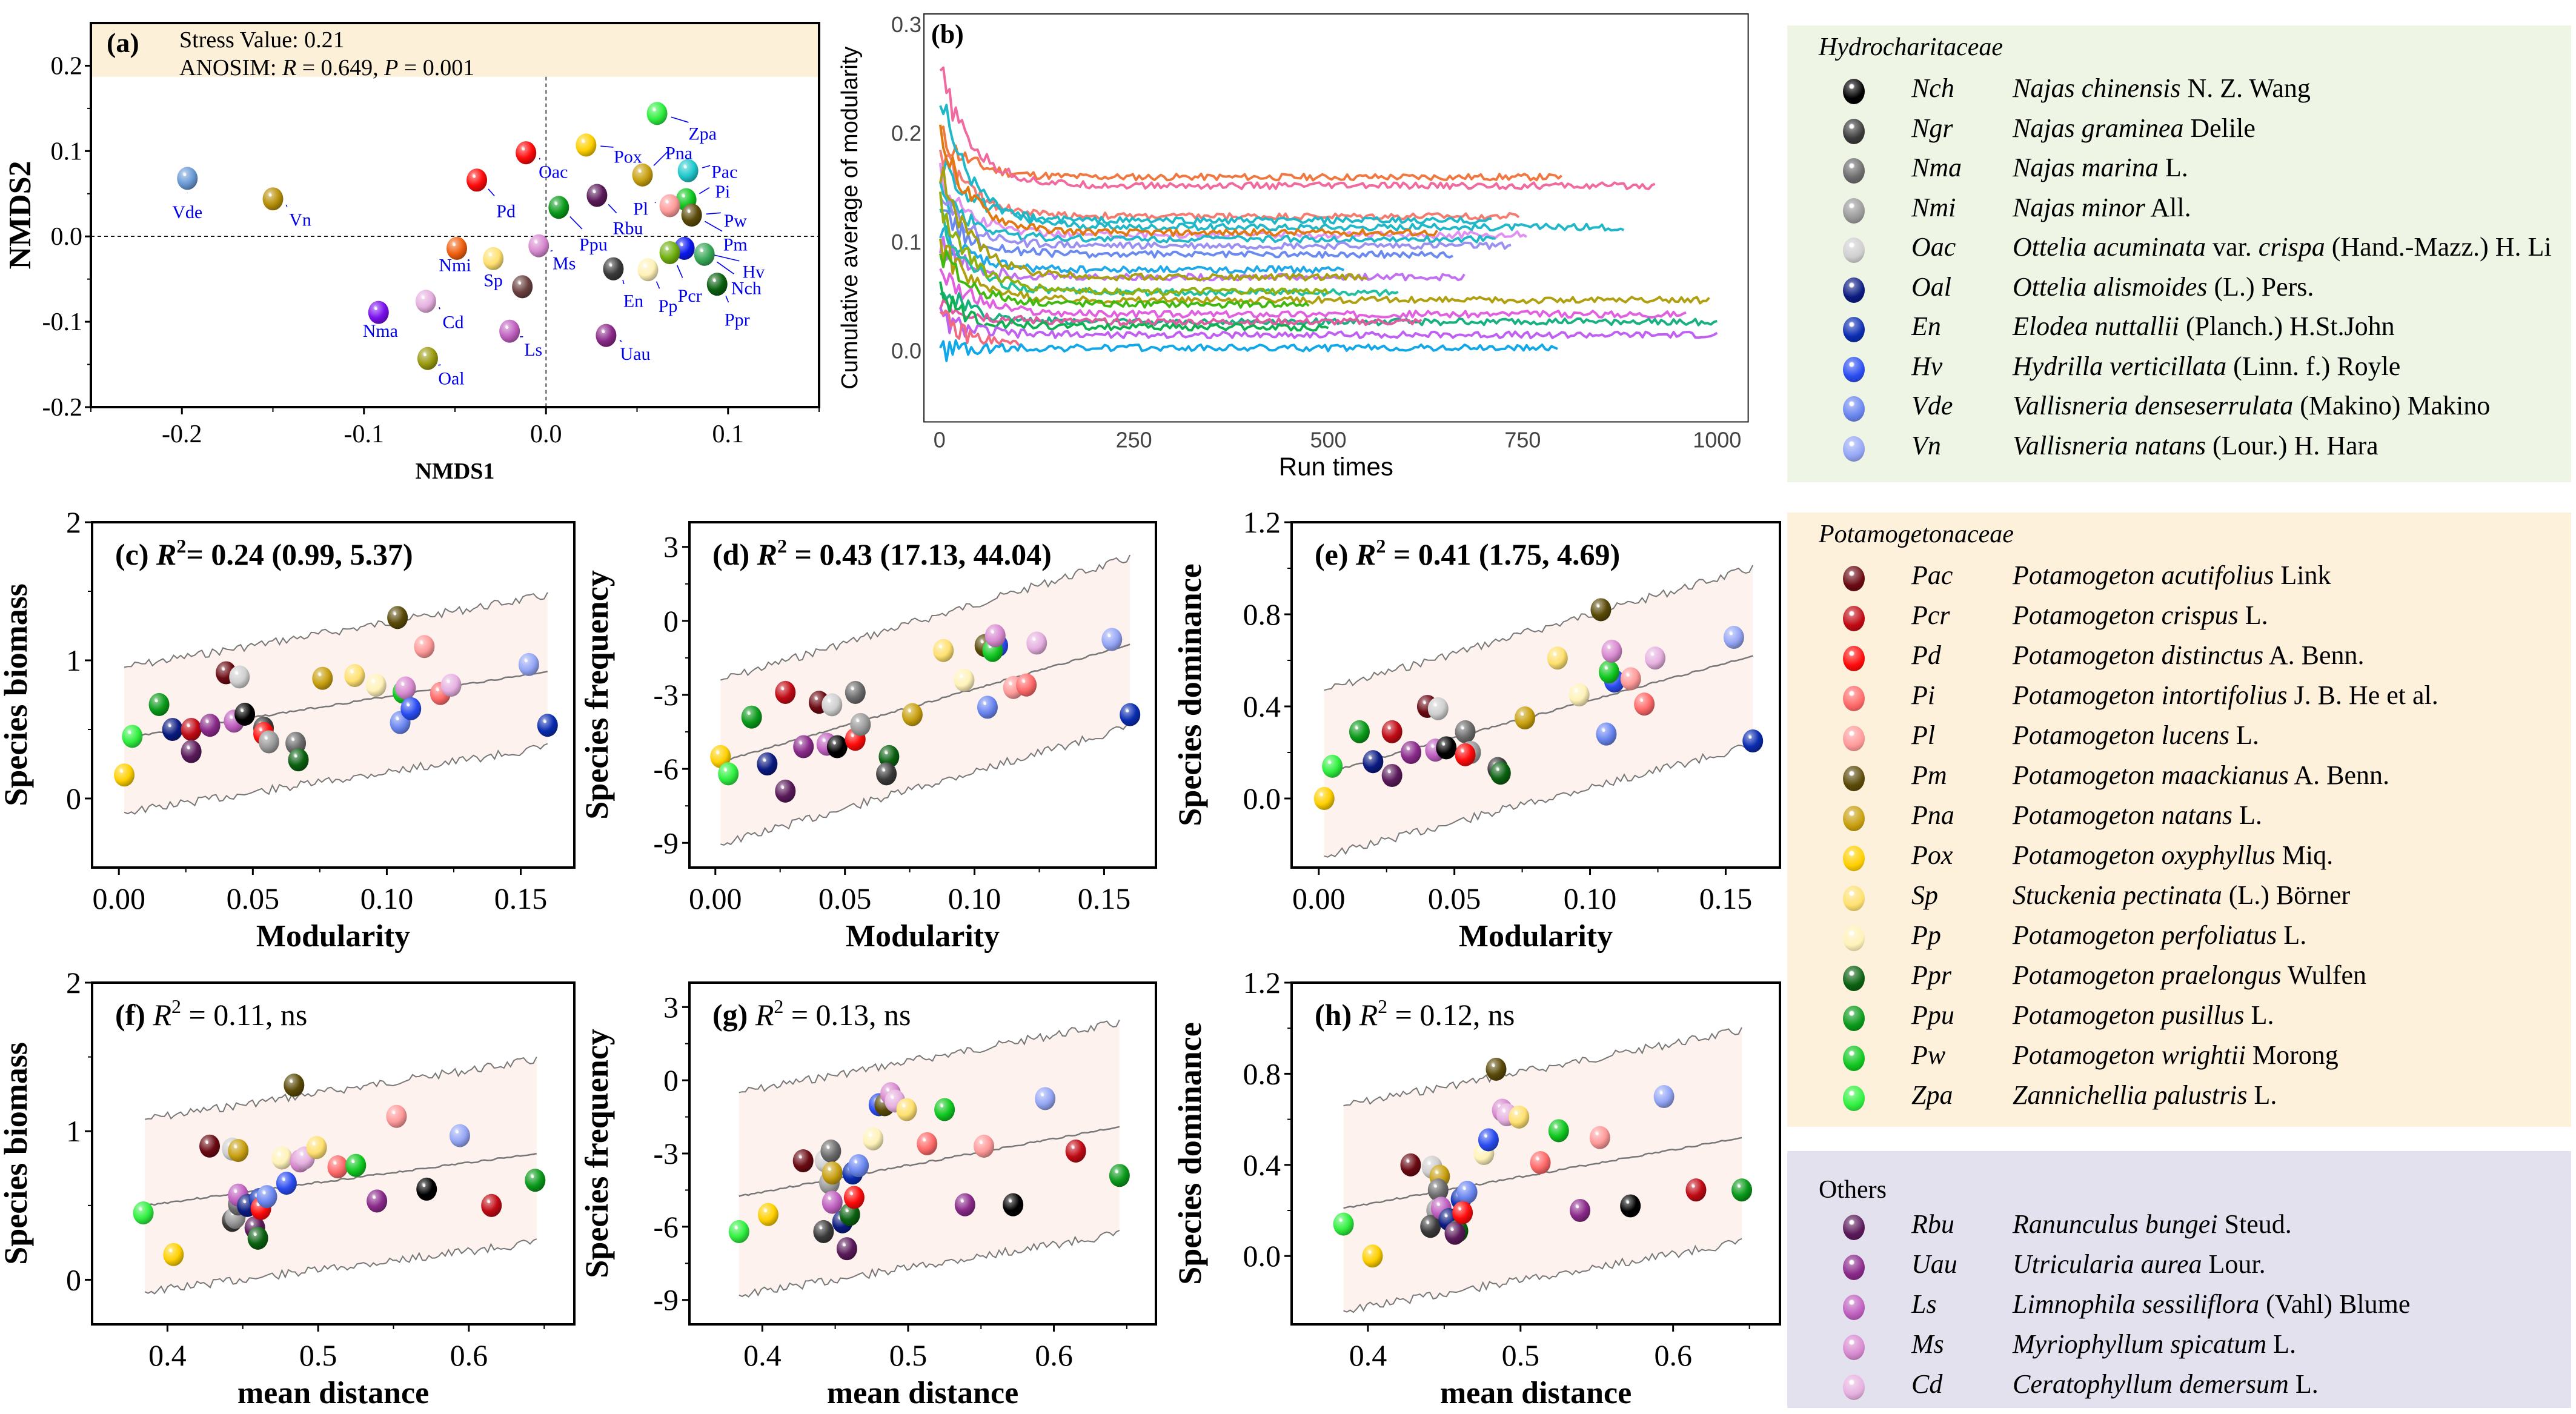 The image size is (2576, 1414). What do you see at coordinates (1932, 815) in the screenshot?
I see `species-abbreviation: Pna` at bounding box center [1932, 815].